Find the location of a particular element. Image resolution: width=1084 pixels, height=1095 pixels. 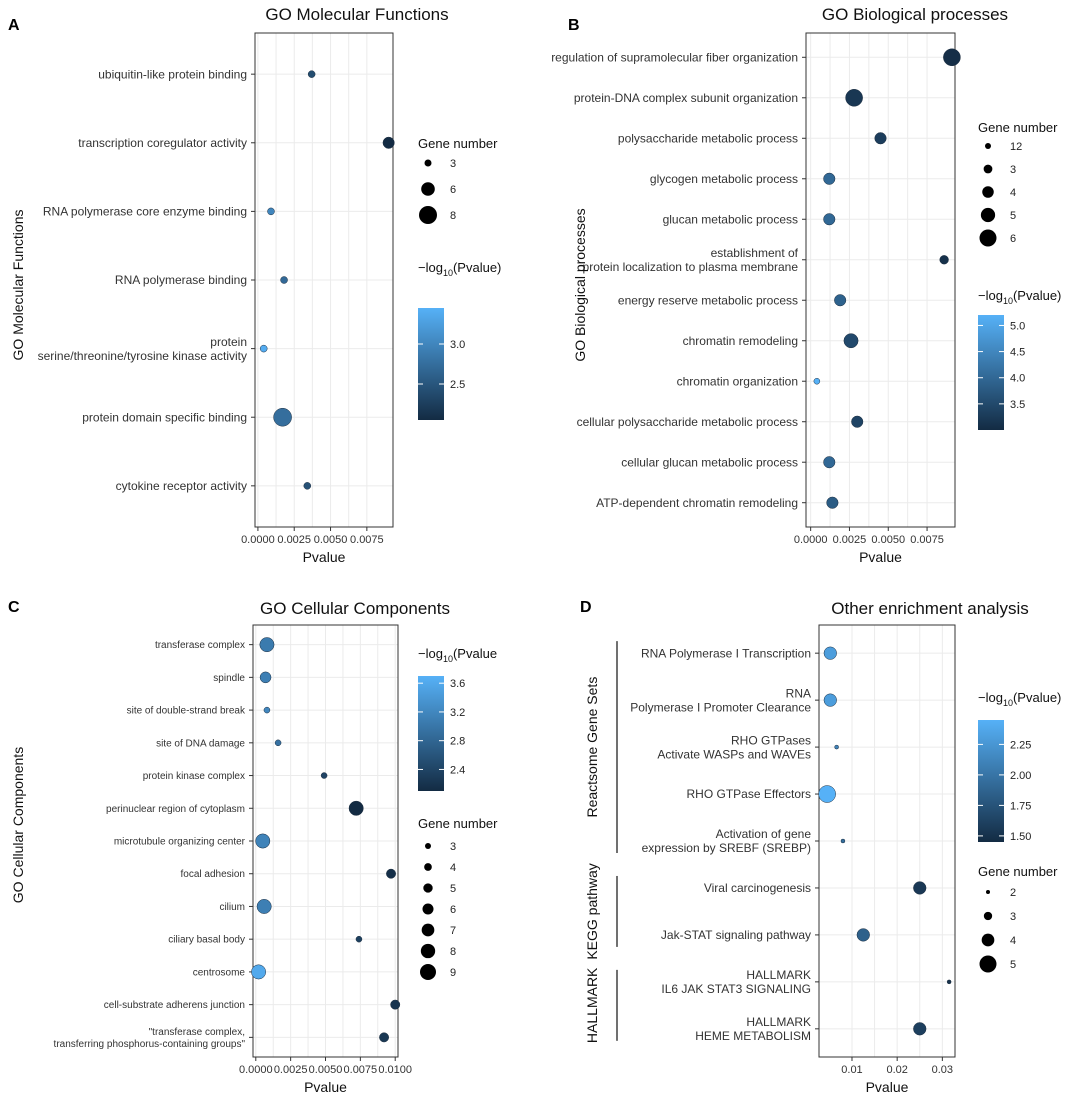

color-bar-label: 1.50 is located at coordinates (1020, 837).